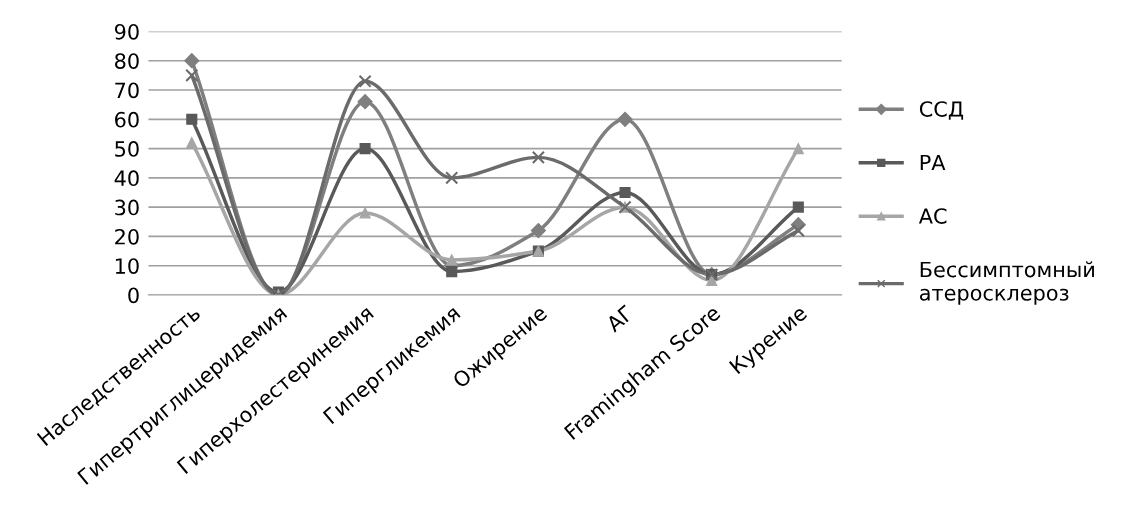  I want to click on y-tick-label: 40, so click(126, 178).